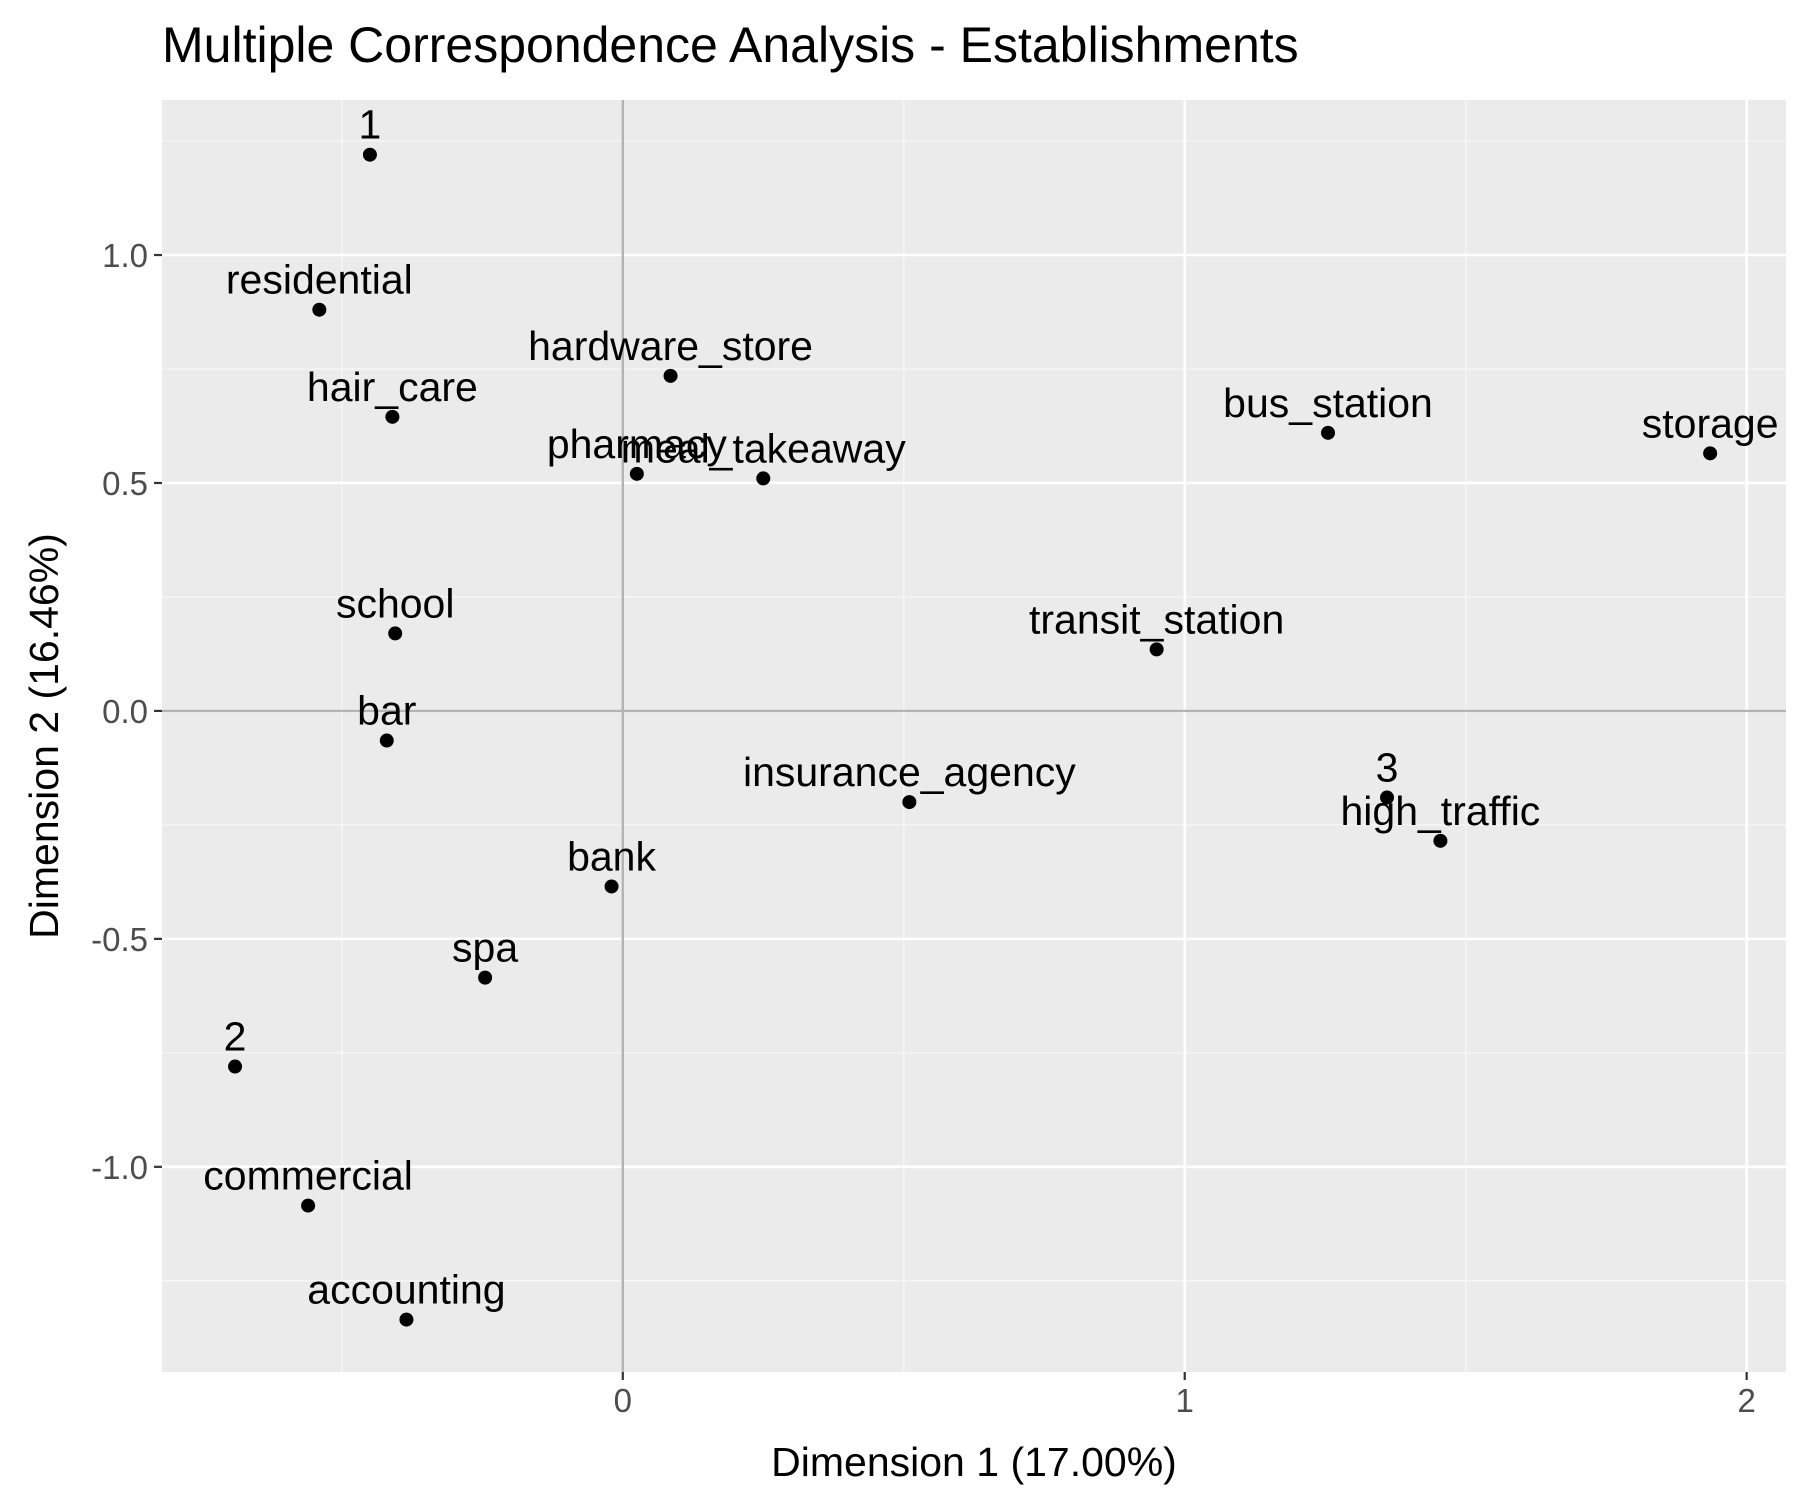 This screenshot has width=1800, height=1500. I want to click on point-label: spa, so click(485, 948).